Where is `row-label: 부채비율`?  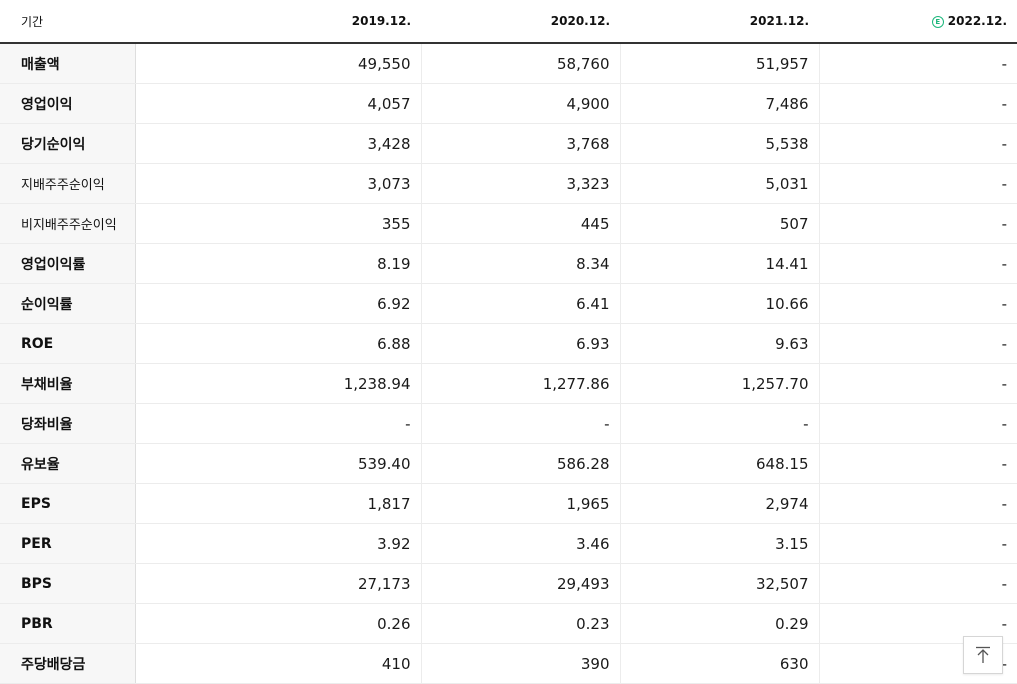
row-label: 부채비율 is located at coordinates (68, 383).